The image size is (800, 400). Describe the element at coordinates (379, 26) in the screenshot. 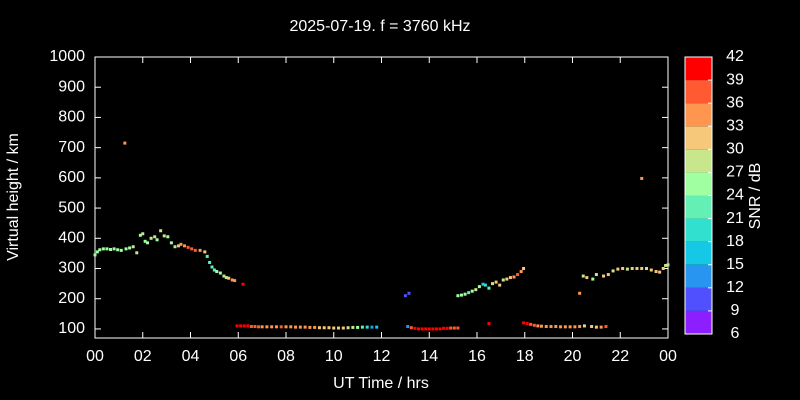

I see `chart-title: 2025-07-19. f = 3760 kHz` at that location.